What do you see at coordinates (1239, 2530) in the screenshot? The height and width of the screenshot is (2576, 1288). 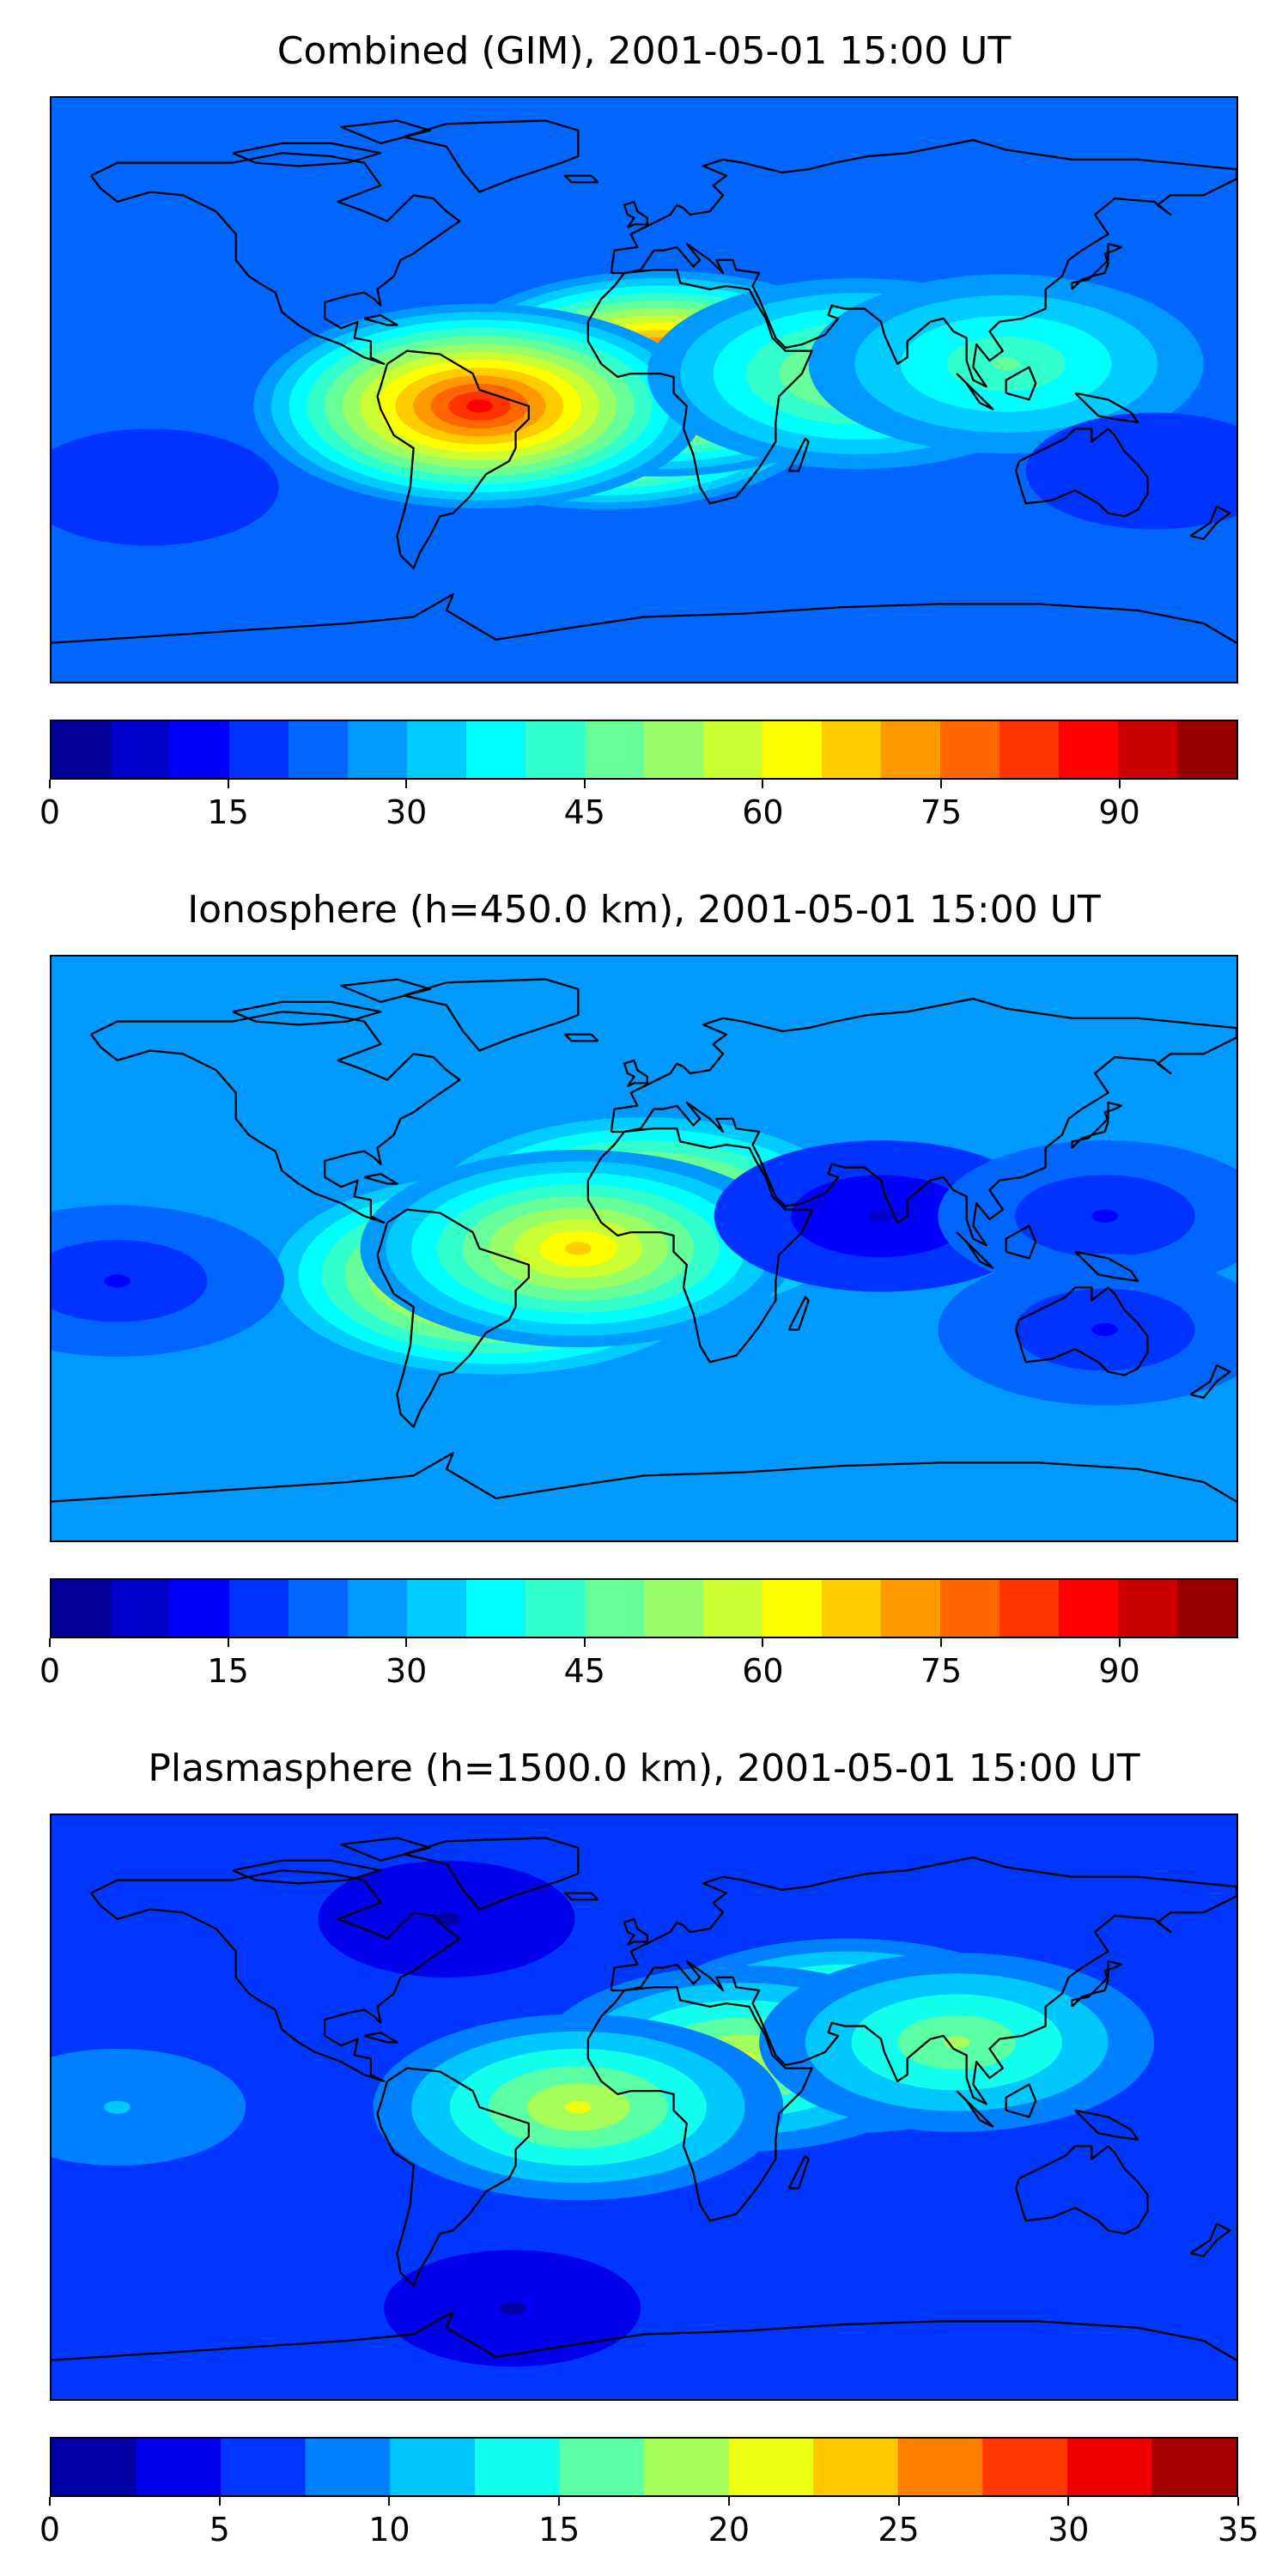 I see `colorbar-tick-label: 35` at bounding box center [1239, 2530].